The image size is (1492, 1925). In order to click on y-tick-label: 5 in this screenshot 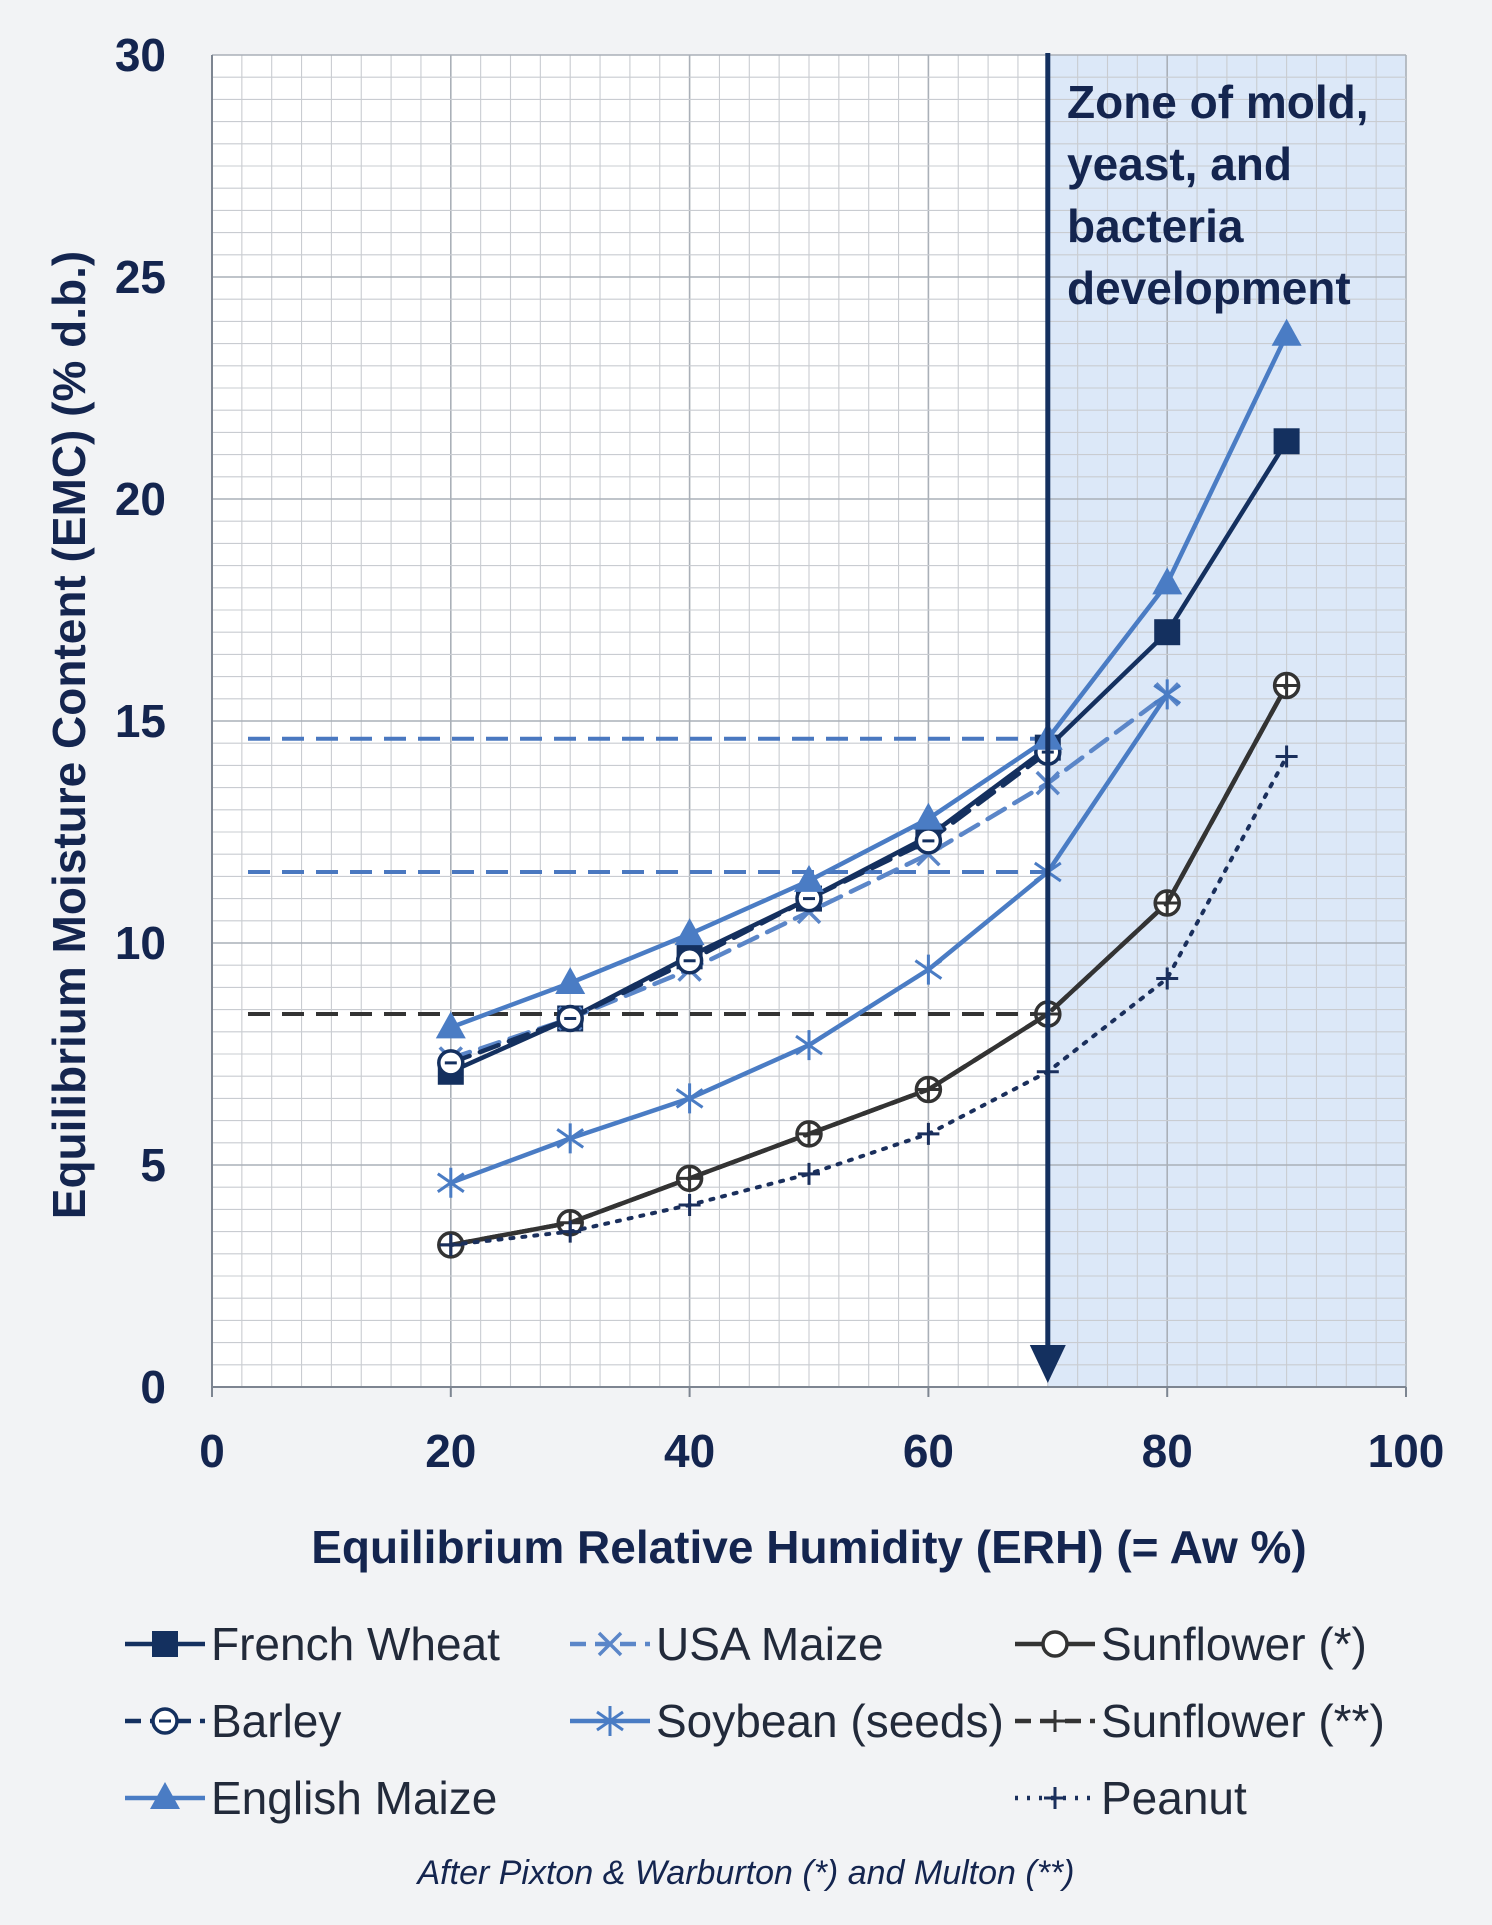, I will do `click(153, 1165)`.